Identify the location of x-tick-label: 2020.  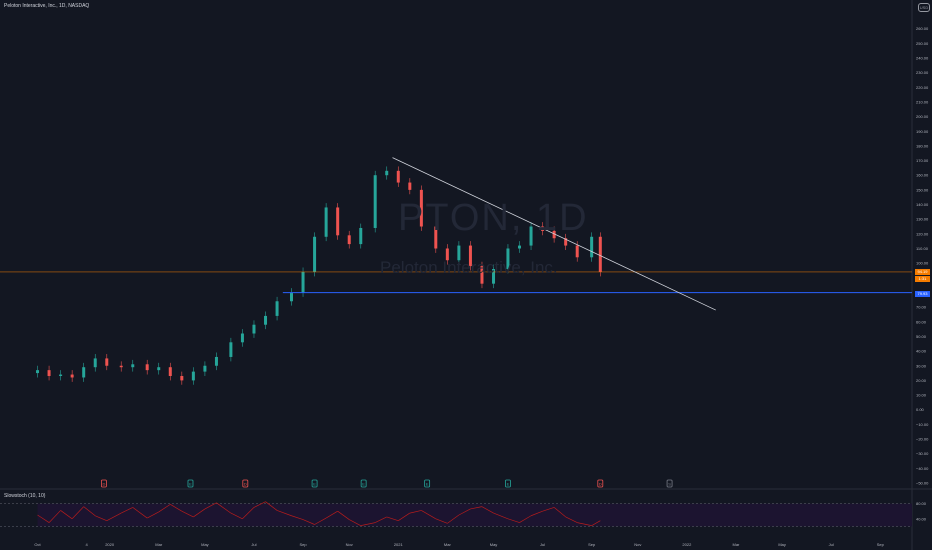
(110, 544).